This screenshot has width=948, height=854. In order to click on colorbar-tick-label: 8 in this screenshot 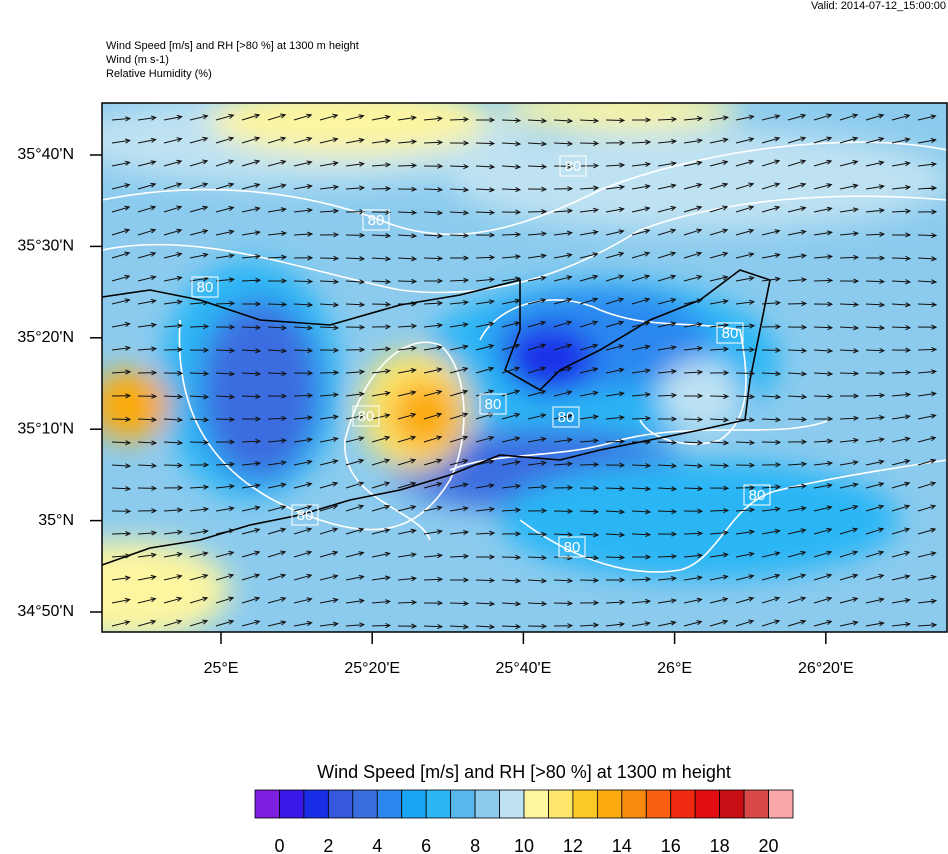, I will do `click(475, 845)`.